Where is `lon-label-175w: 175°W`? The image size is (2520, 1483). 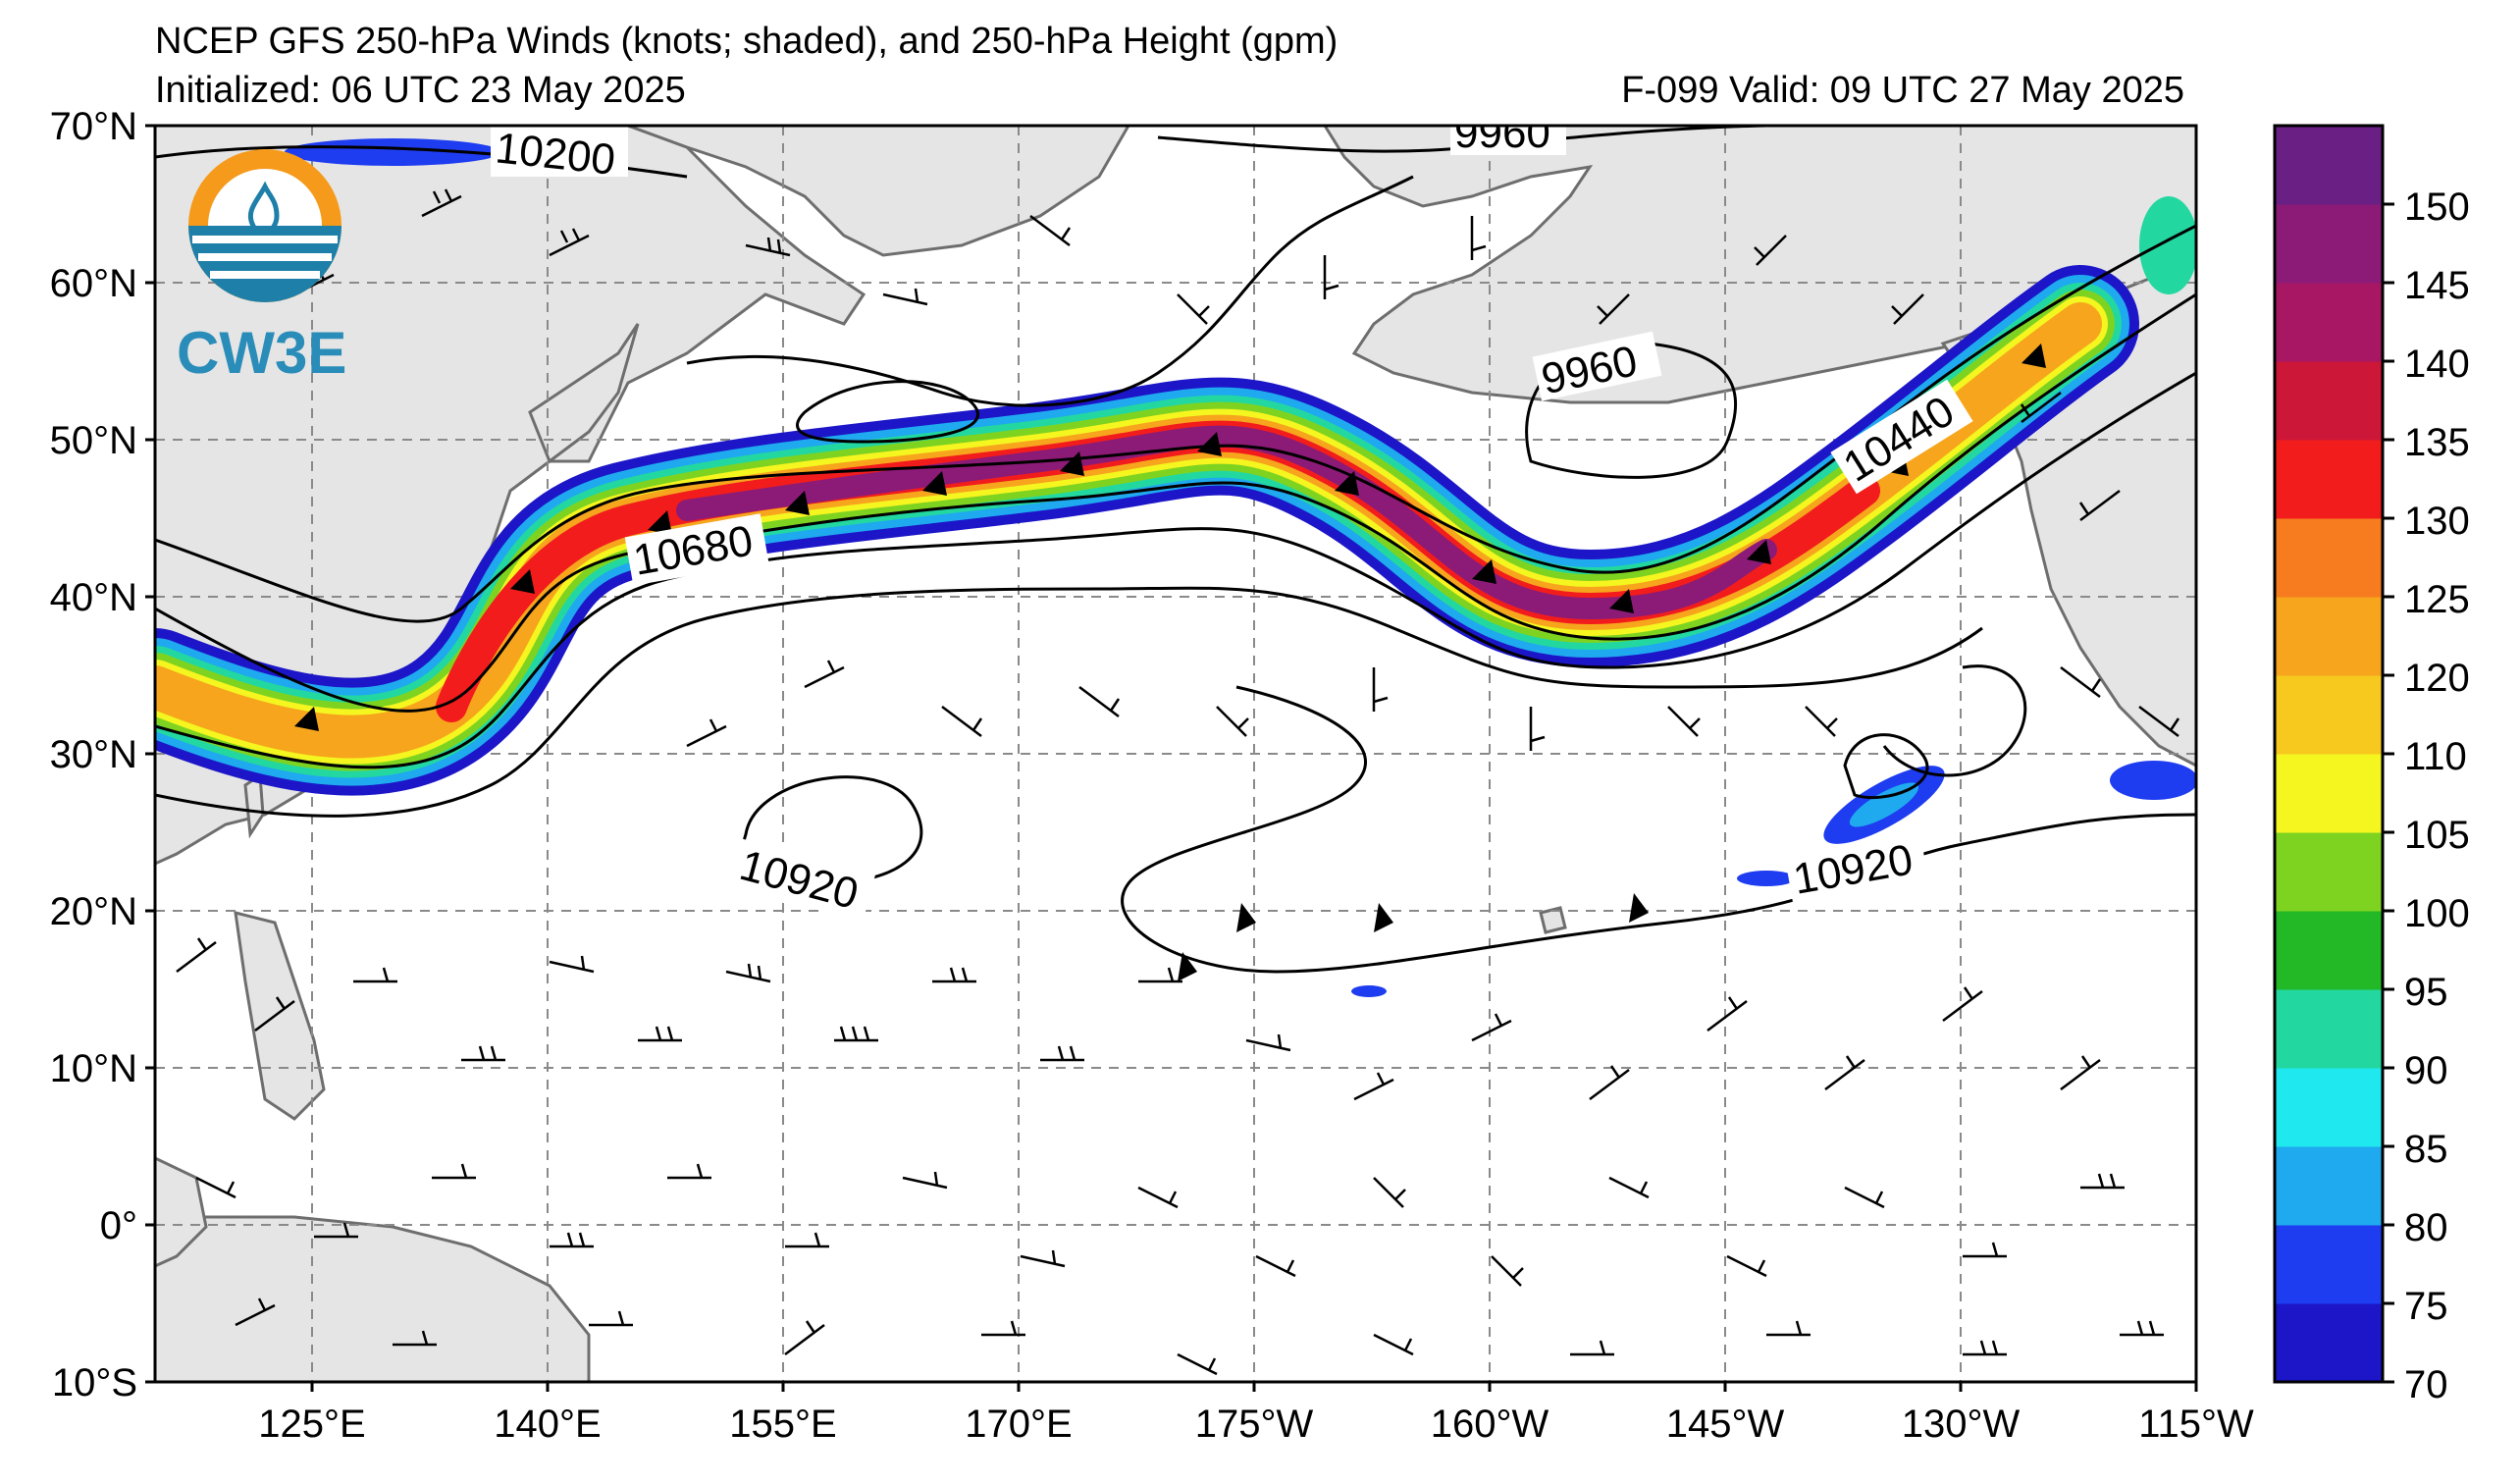
lon-label-175w: 175°W is located at coordinates (1254, 1425).